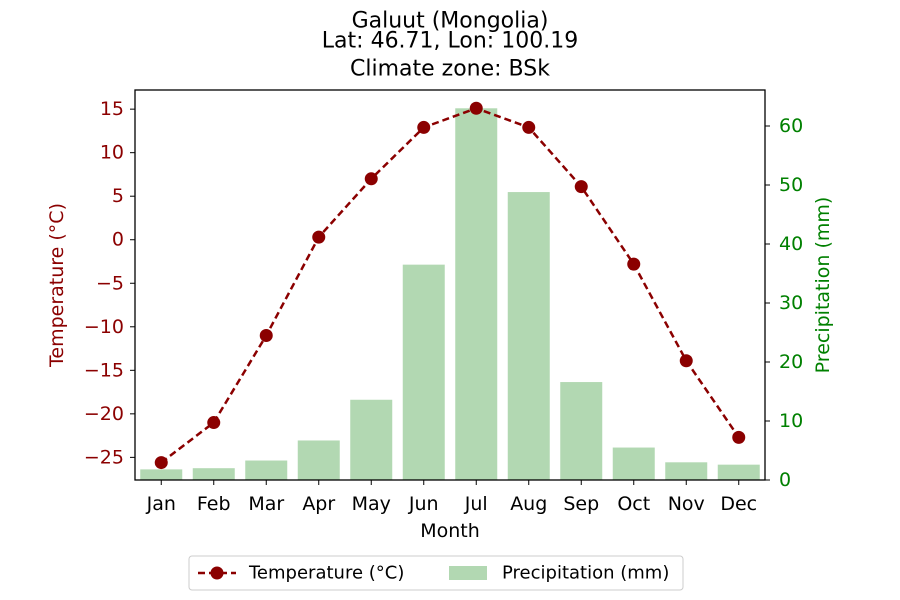 The height and width of the screenshot is (600, 900). Describe the element at coordinates (450, 531) in the screenshot. I see `x-axis-label: Month` at that location.